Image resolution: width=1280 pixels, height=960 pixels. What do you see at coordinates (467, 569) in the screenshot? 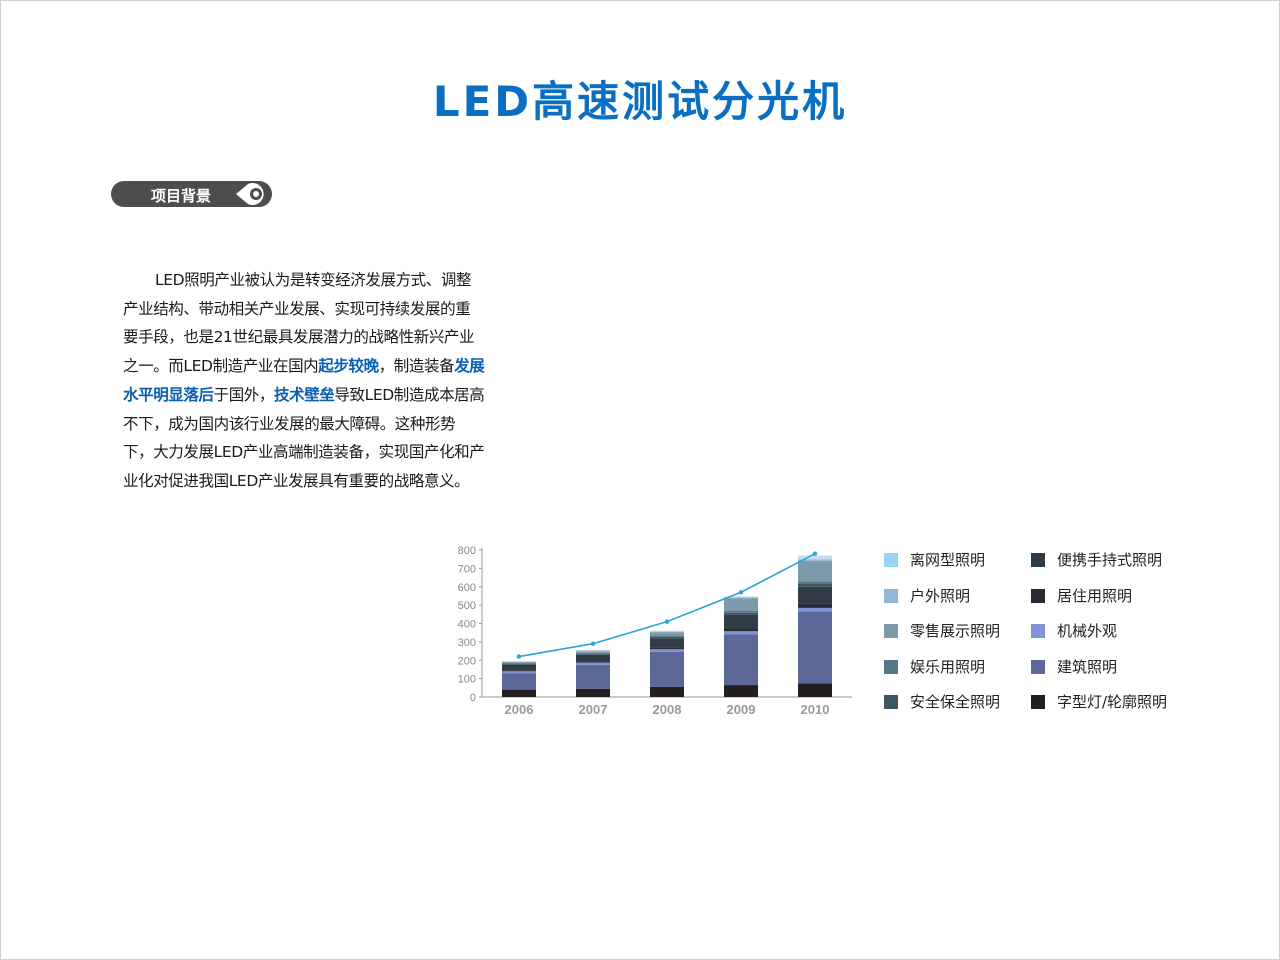
I see `y-tick-label: 700` at bounding box center [467, 569].